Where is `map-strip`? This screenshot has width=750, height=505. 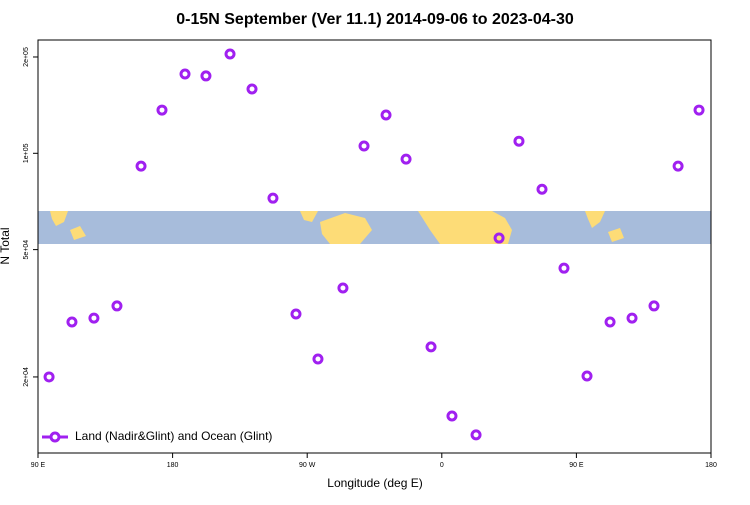
map-strip is located at coordinates (374, 227).